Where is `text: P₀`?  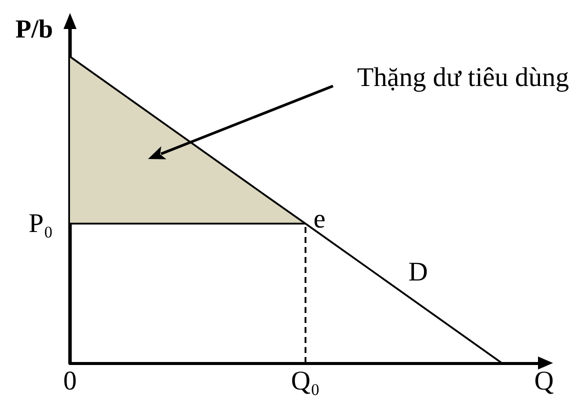
text: P₀ is located at coordinates (40, 223).